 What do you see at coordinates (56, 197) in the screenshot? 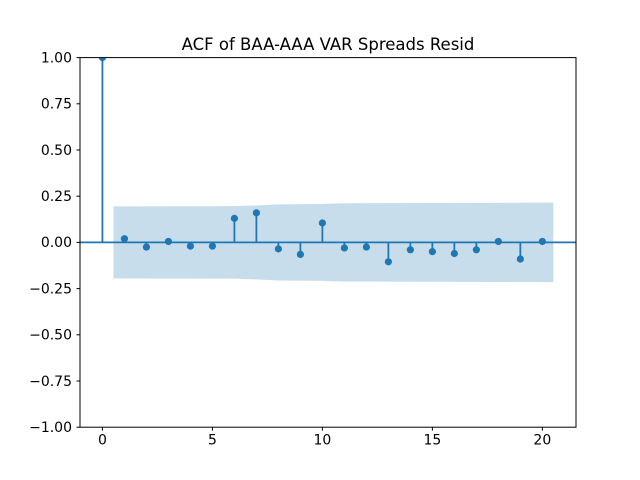
I see `y-tick-label: 0.25` at bounding box center [56, 197].